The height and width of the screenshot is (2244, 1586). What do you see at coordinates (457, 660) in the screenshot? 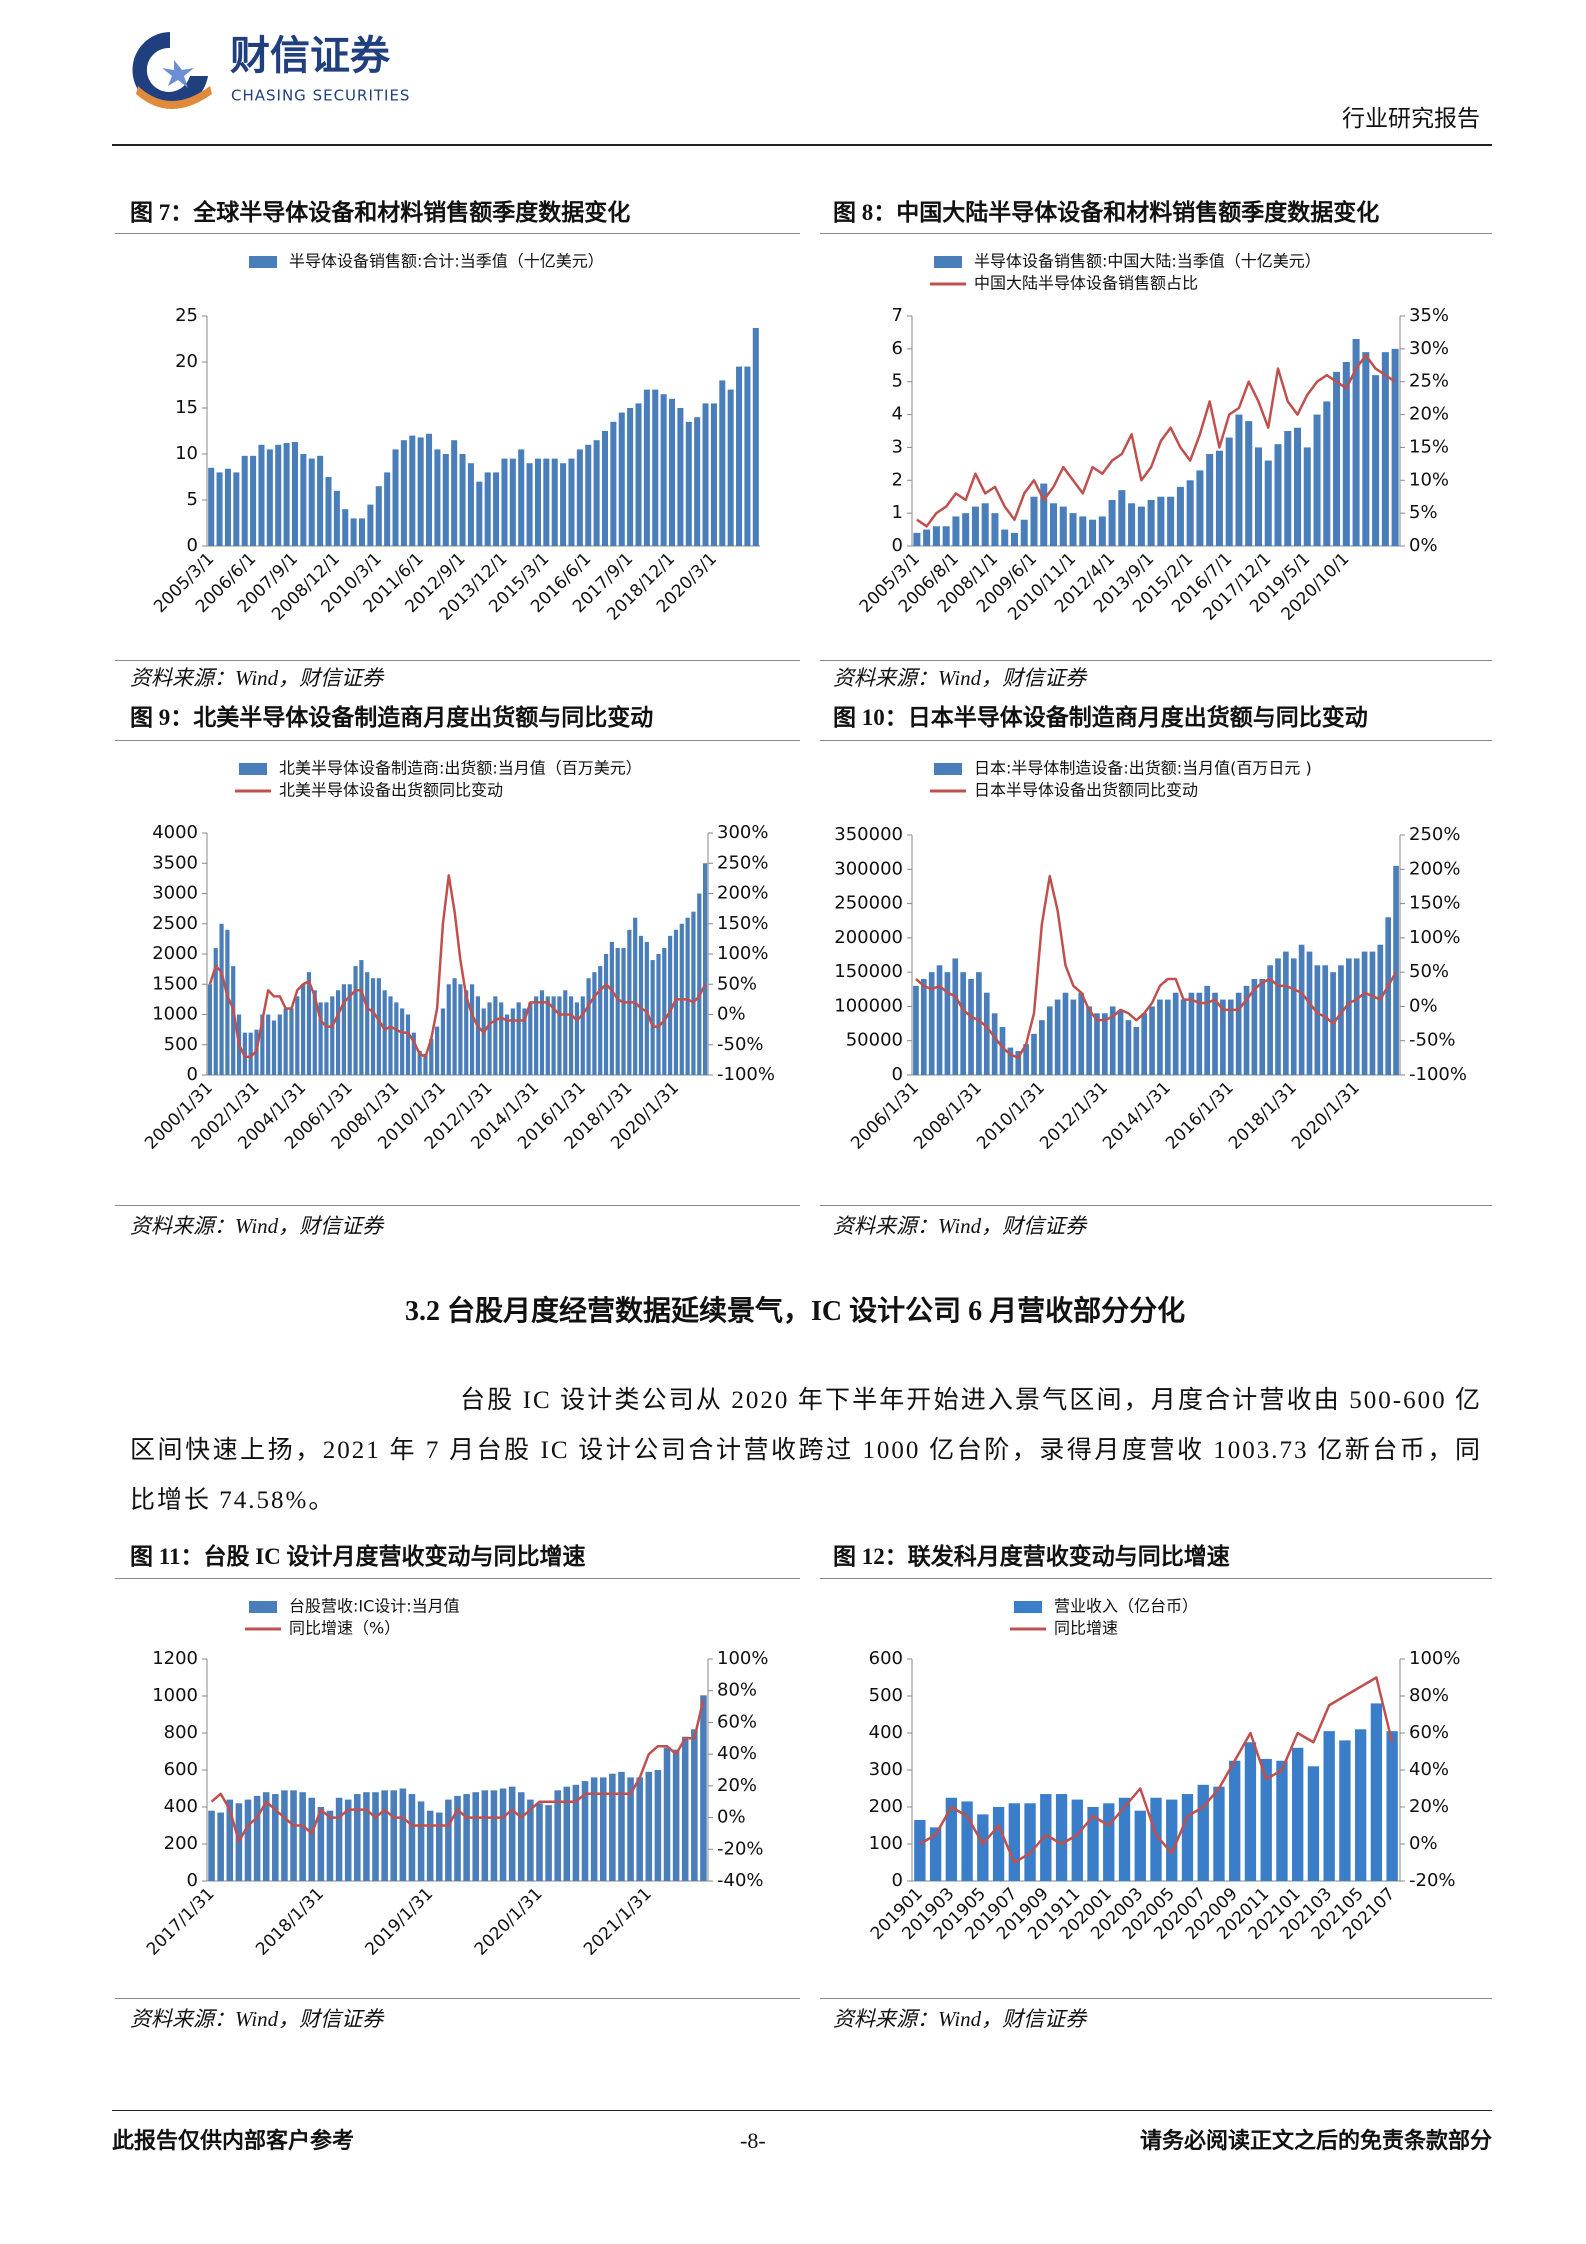
I see `source-rule` at bounding box center [457, 660].